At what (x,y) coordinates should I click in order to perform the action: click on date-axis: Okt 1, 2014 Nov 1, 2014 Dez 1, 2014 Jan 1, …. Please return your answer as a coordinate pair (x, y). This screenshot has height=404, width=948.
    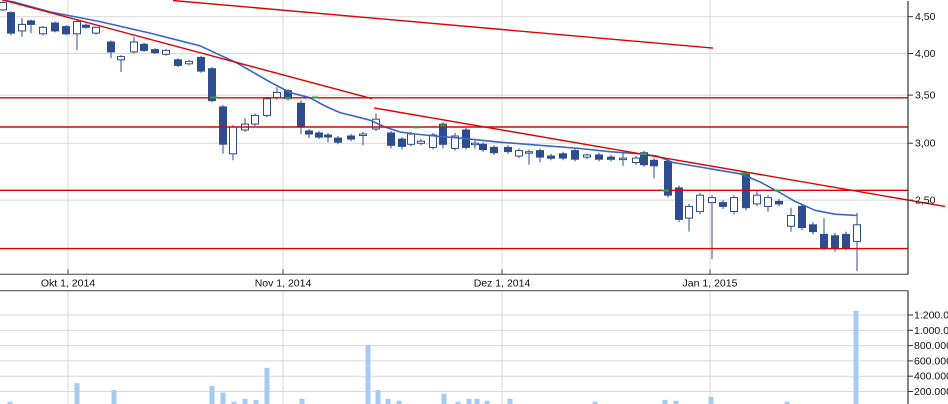
    Looking at the image, I should click on (454, 280).